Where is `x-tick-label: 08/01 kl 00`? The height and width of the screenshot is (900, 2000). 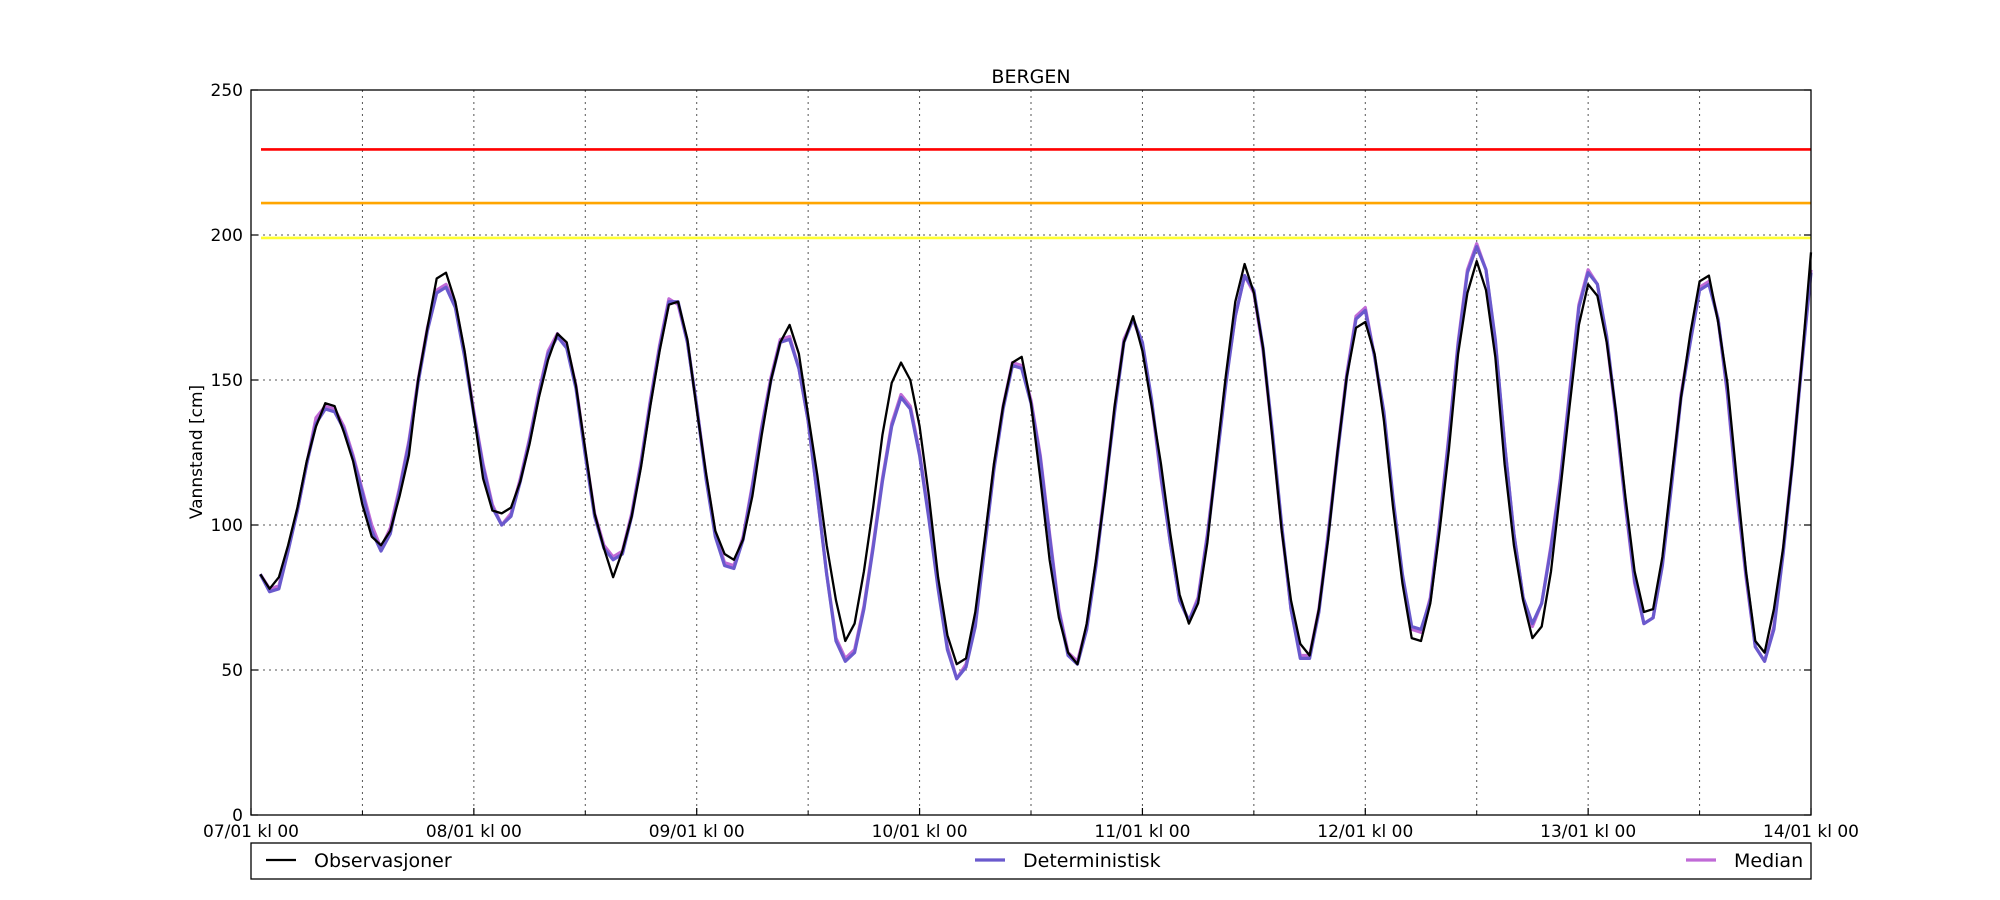
x-tick-label: 08/01 kl 00 is located at coordinates (474, 832).